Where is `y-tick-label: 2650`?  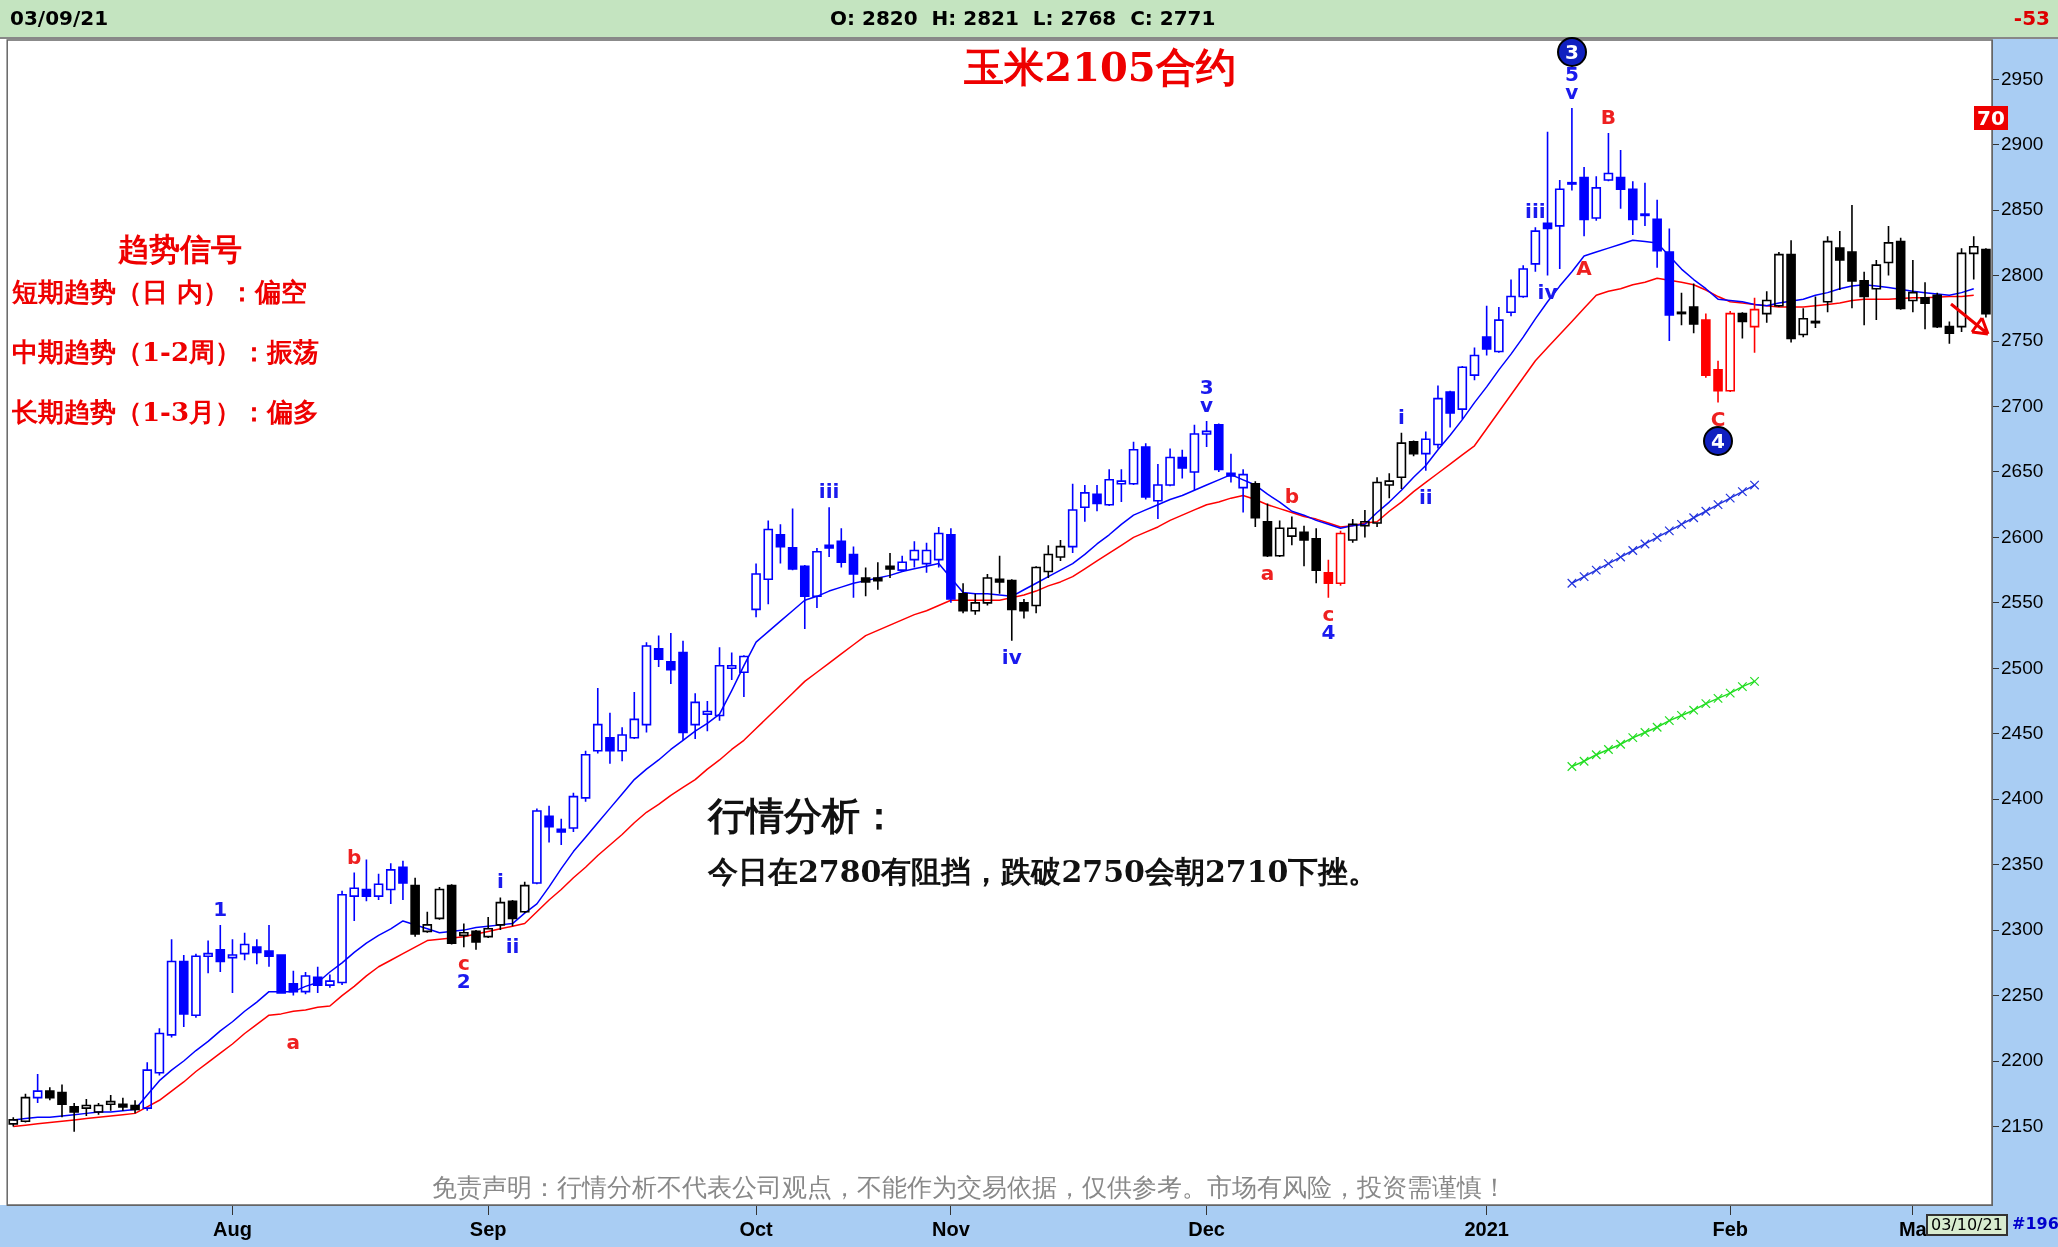
y-tick-label: 2650 is located at coordinates (2022, 471).